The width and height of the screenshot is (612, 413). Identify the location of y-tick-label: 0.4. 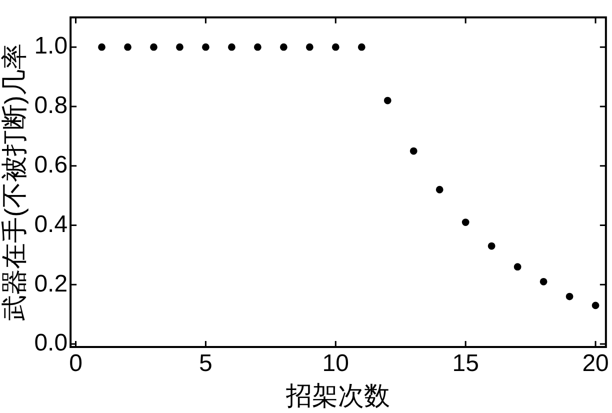
(51, 224).